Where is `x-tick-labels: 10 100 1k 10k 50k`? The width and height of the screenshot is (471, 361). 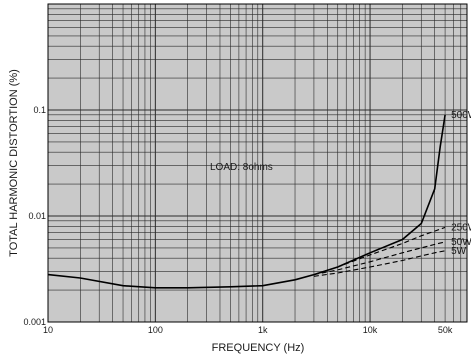
x-tick-labels: 10 100 1k 10k 50k is located at coordinates (248, 330).